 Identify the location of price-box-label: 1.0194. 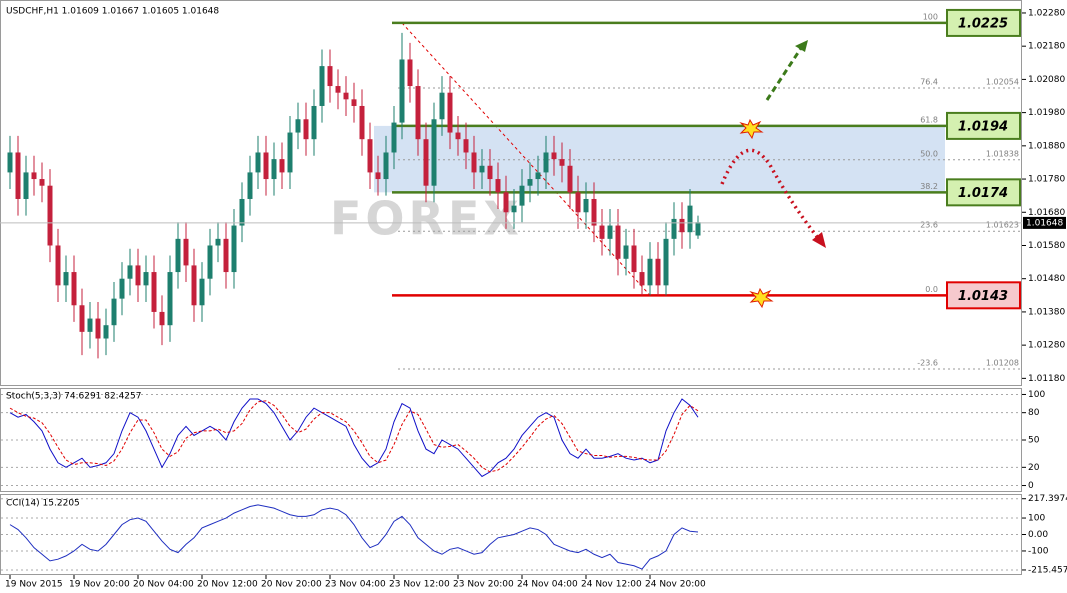
(983, 126).